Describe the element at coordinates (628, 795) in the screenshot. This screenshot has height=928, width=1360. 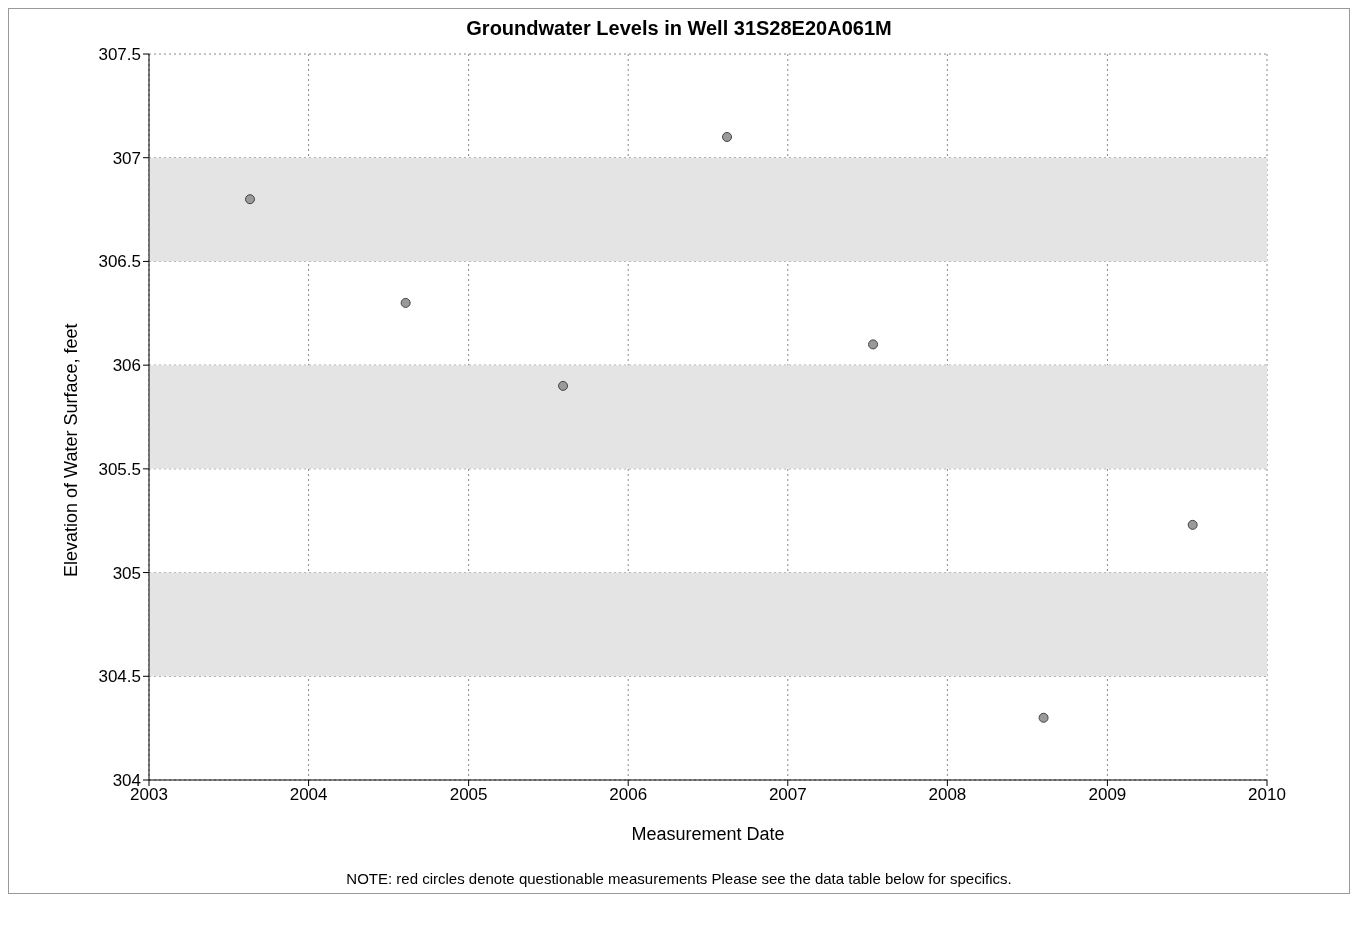
I see `x-tick-label: 2006` at that location.